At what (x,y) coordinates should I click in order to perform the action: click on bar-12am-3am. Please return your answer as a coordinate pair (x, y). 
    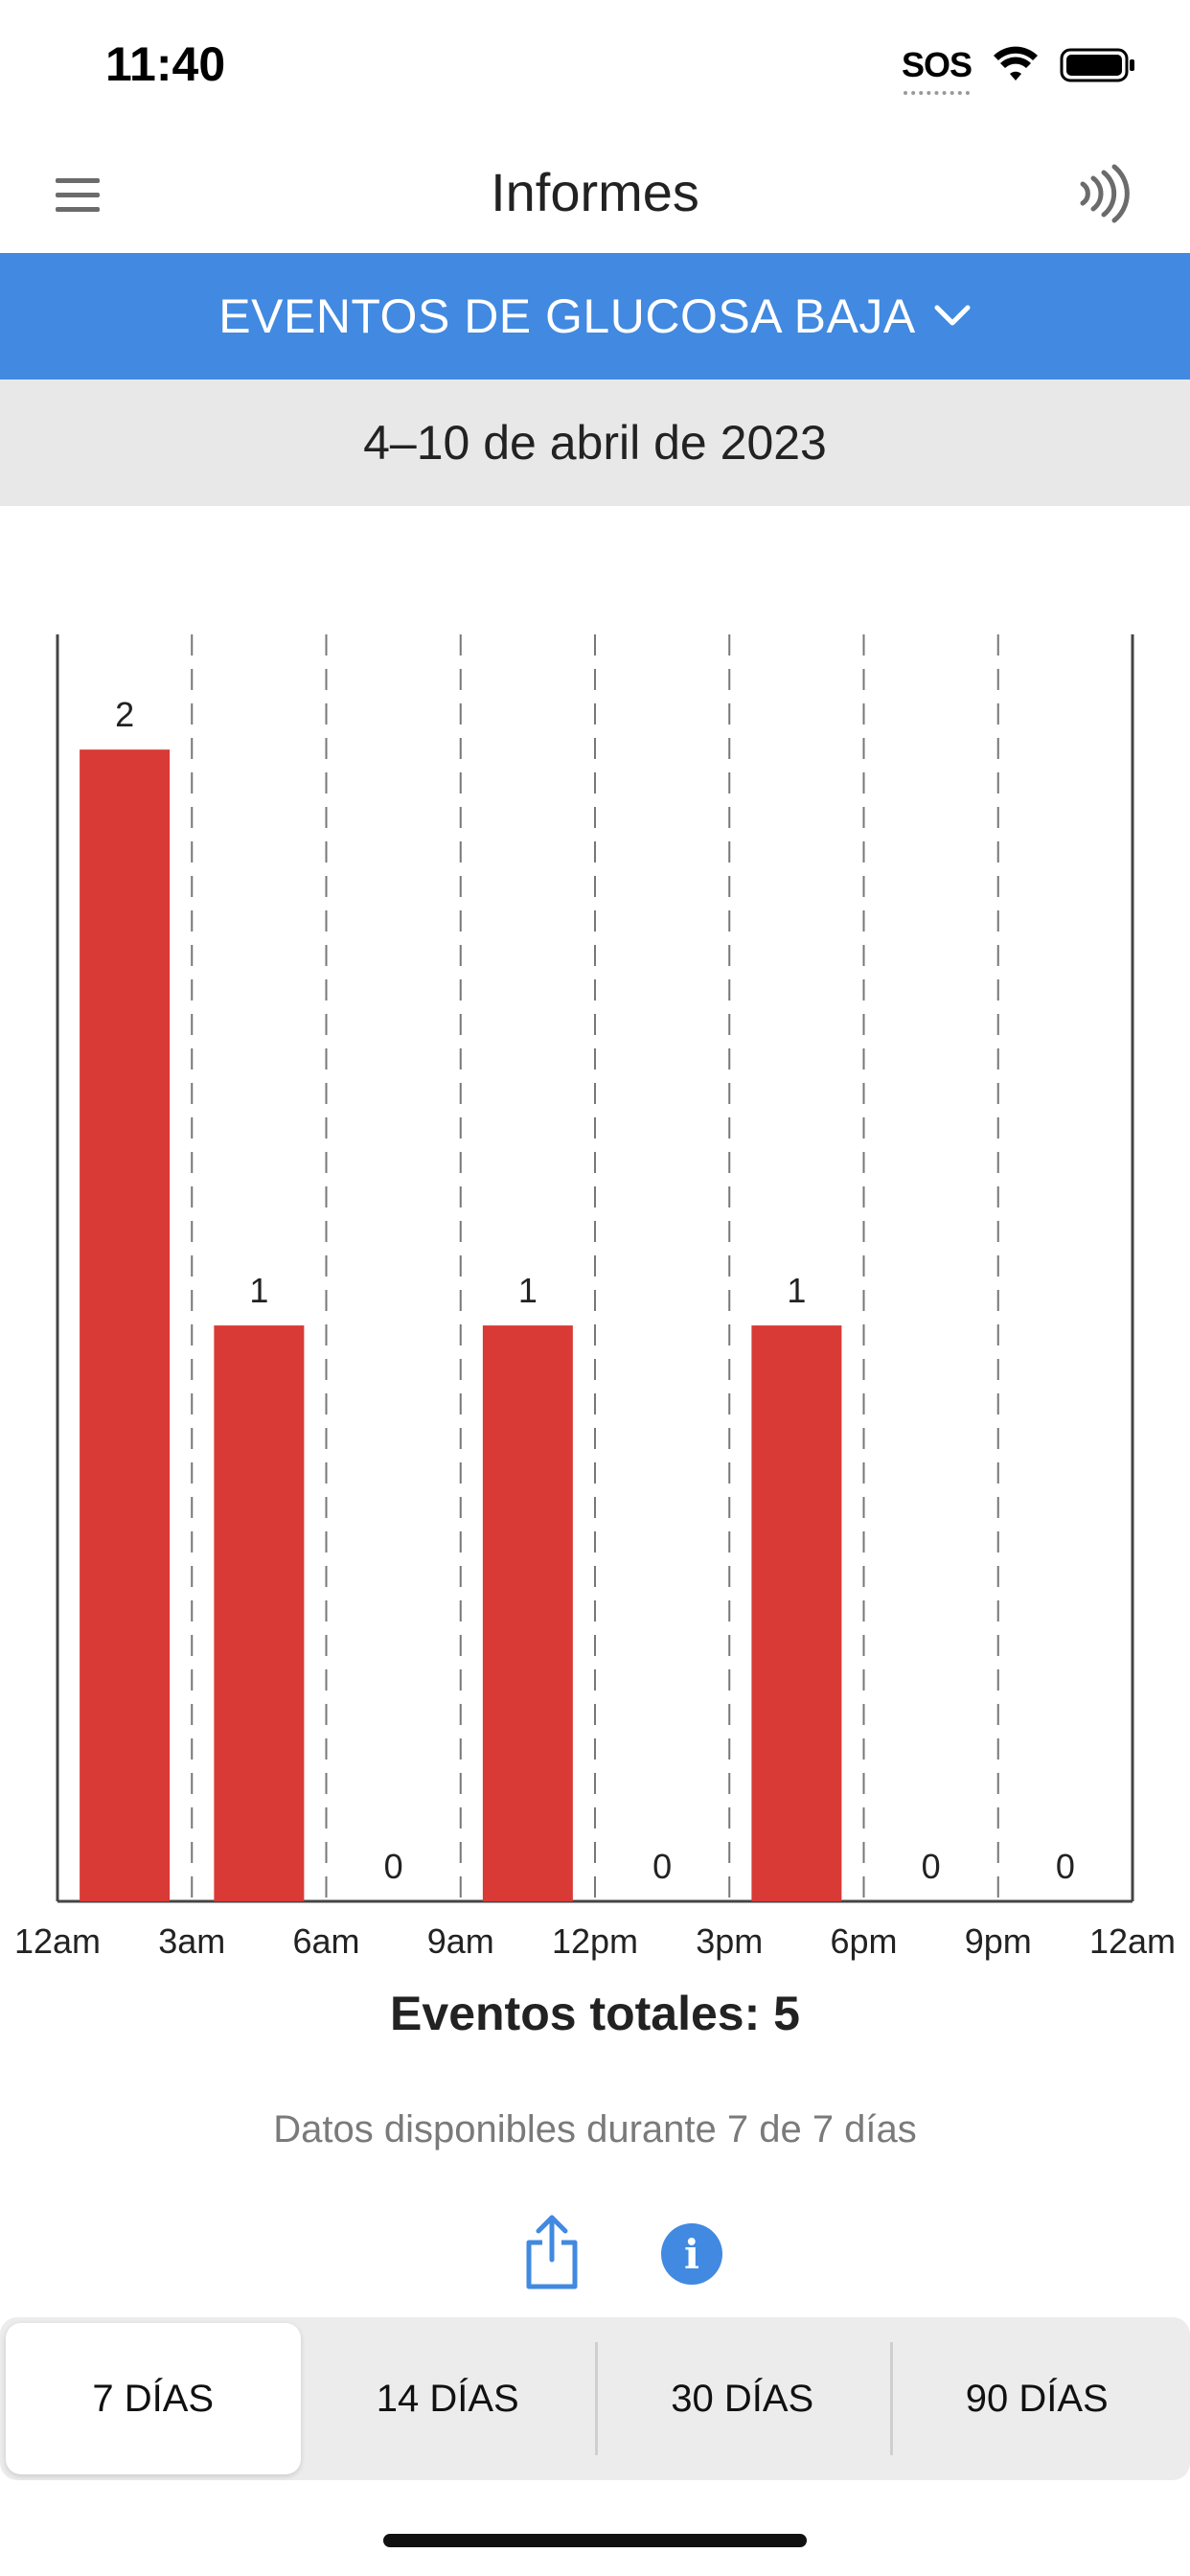
    Looking at the image, I should click on (125, 1325).